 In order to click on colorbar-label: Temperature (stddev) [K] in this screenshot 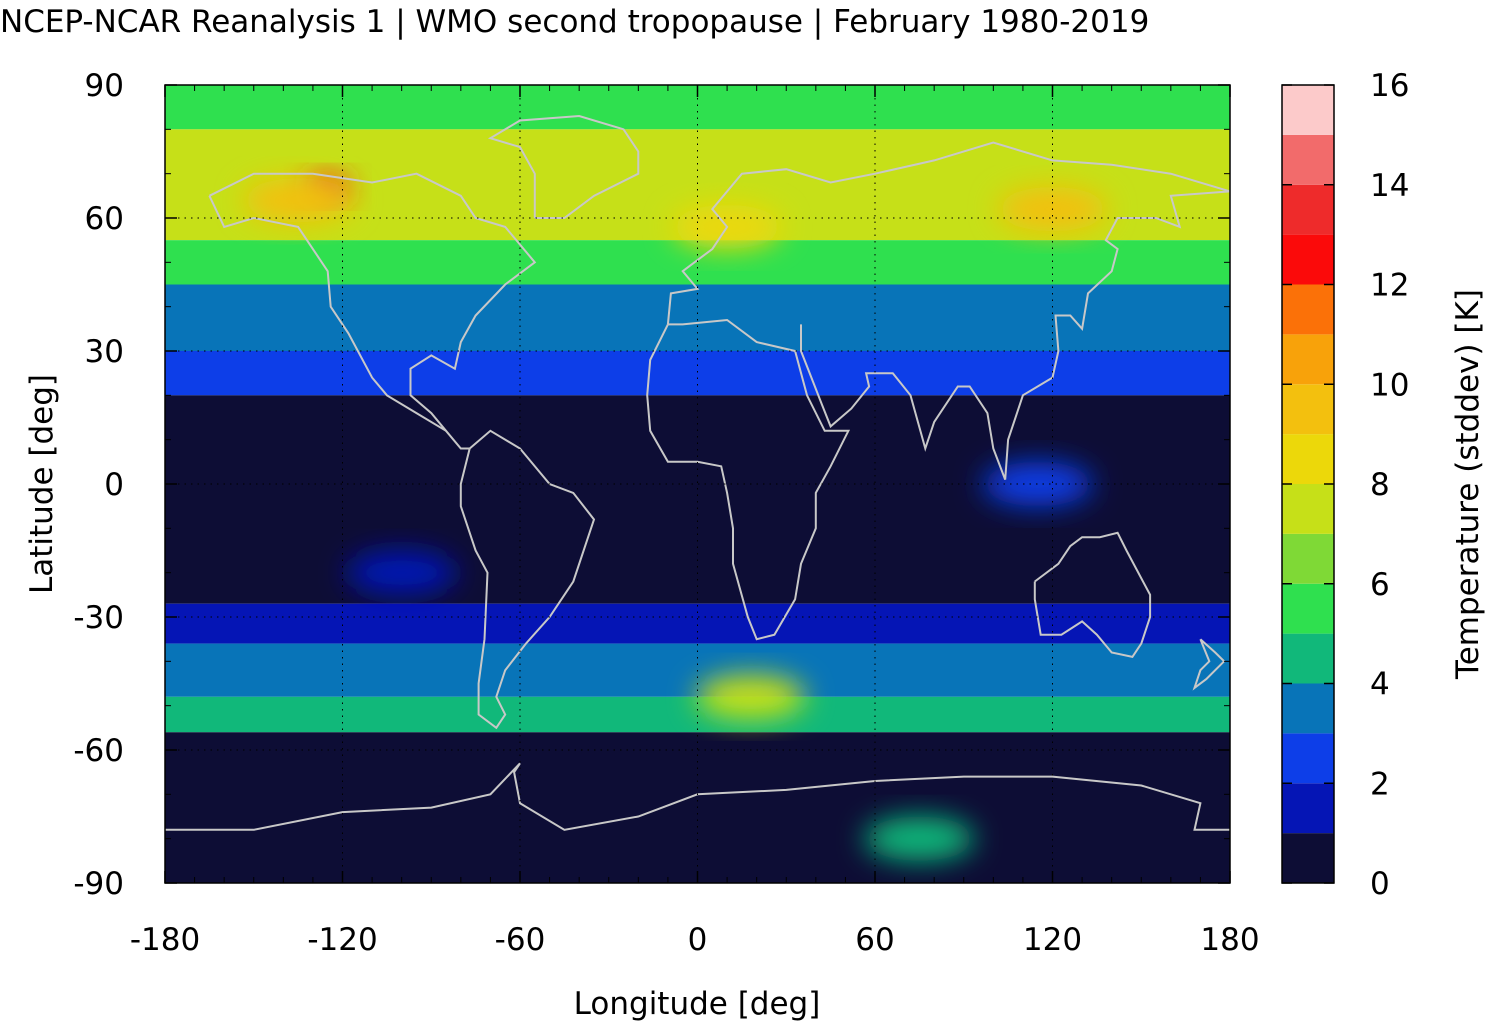, I will do `click(1468, 484)`.